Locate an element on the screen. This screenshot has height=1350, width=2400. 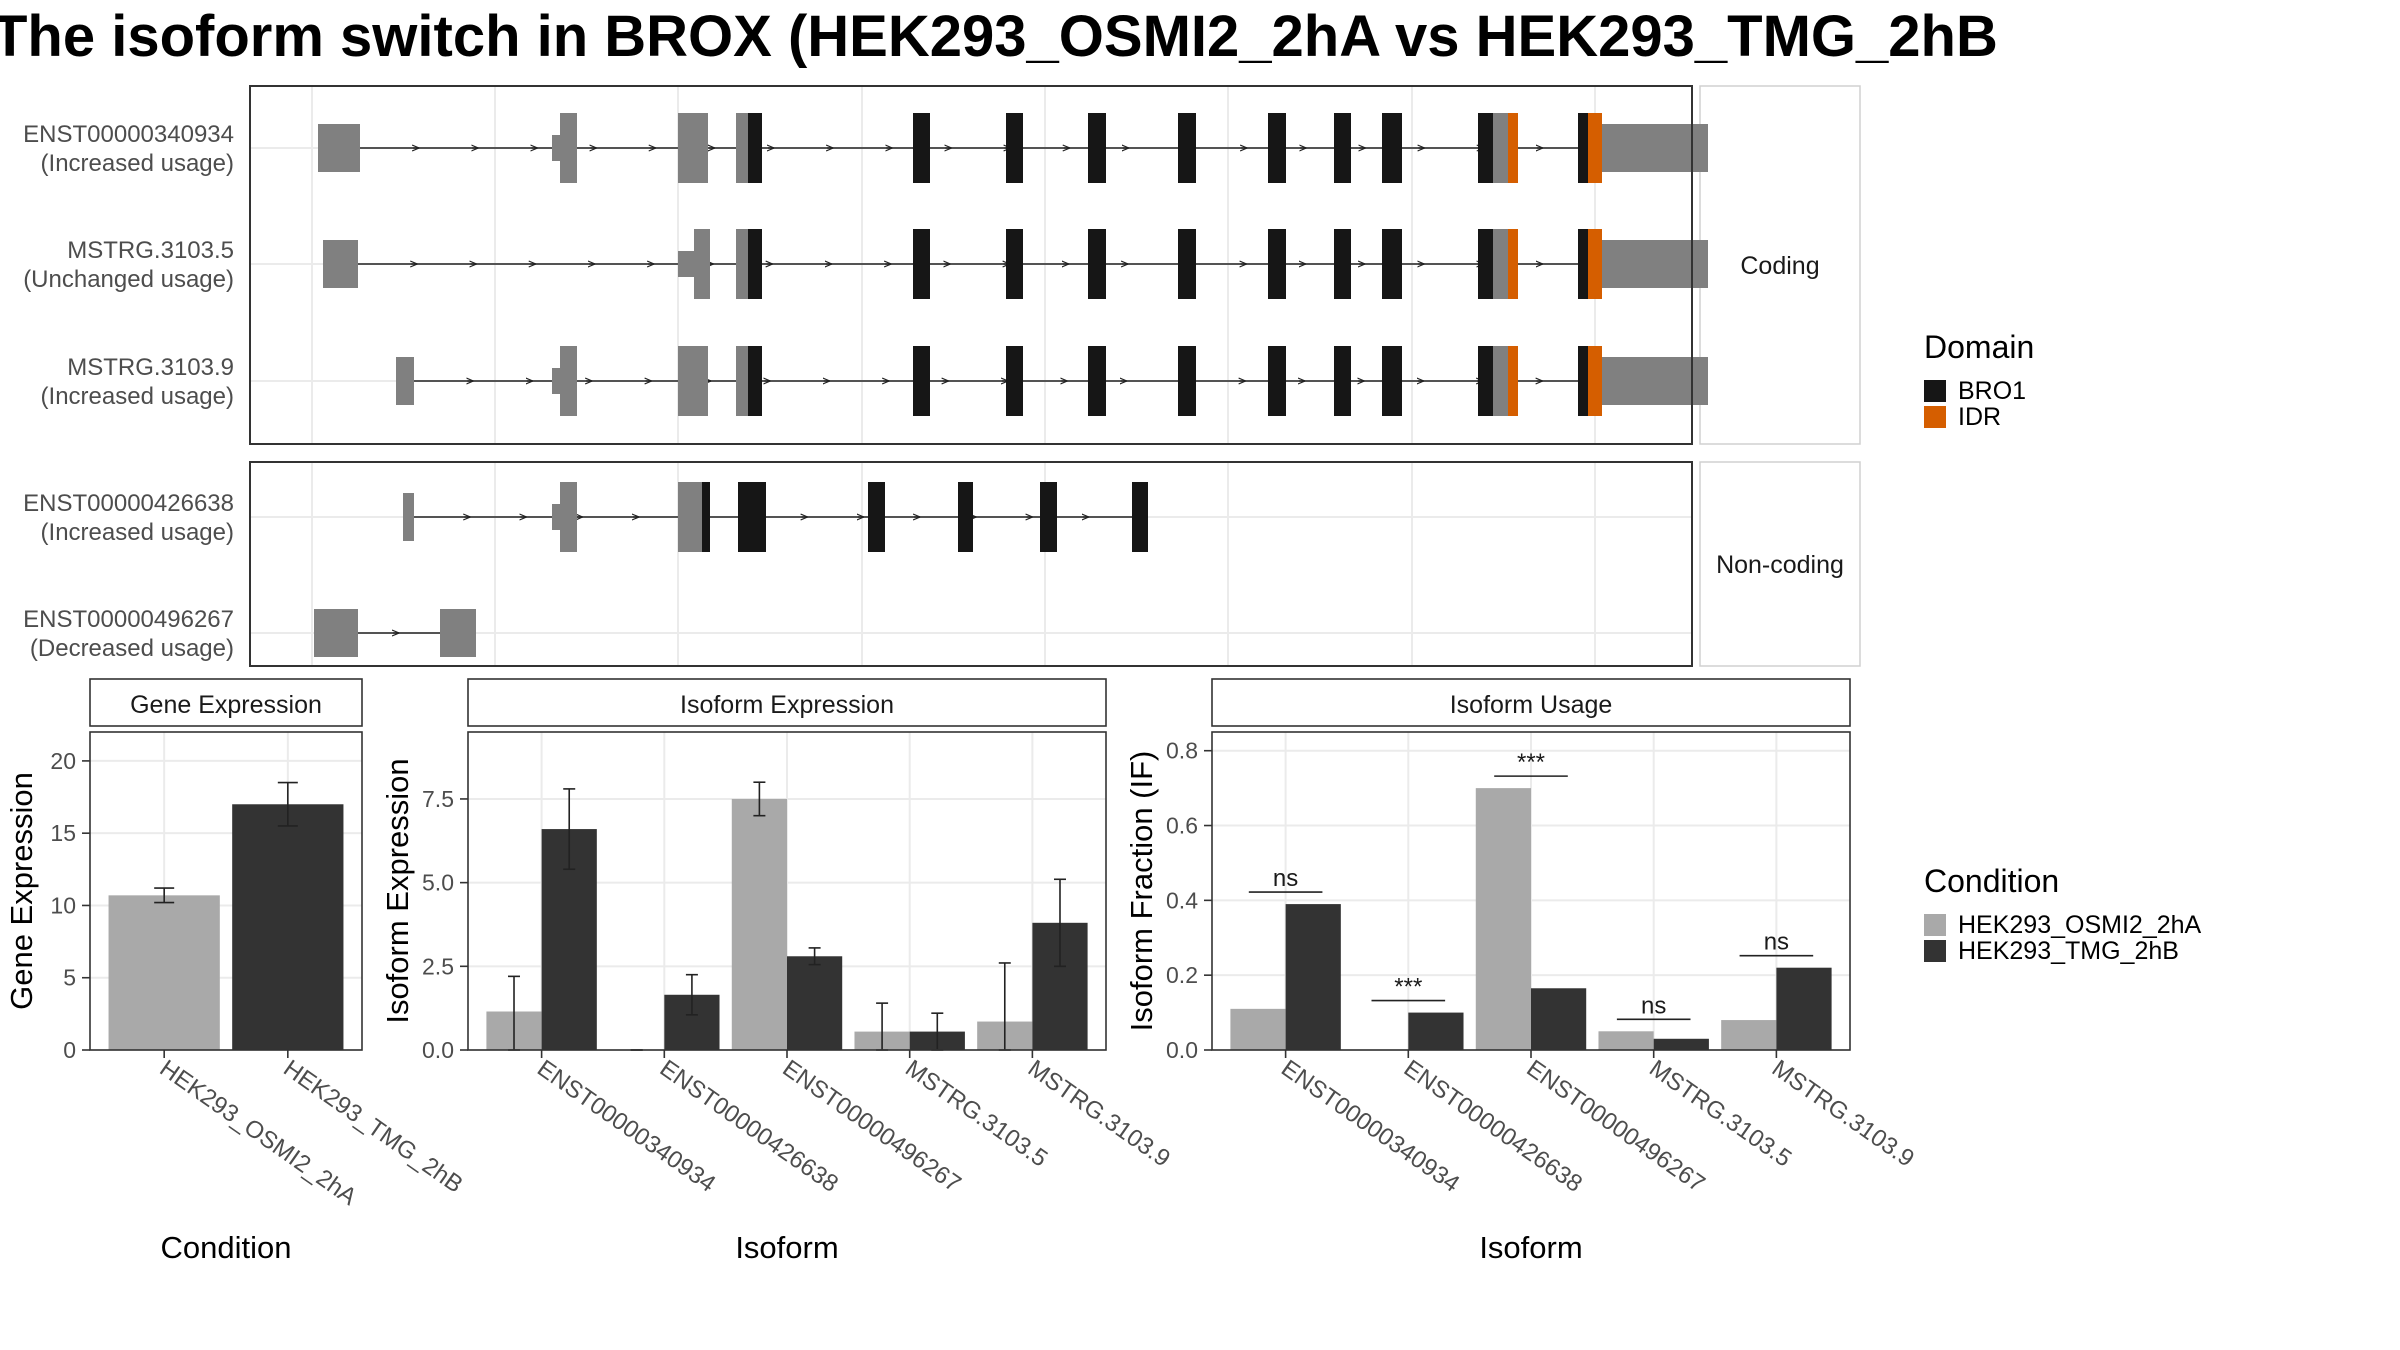
y-tick-label: 10 is located at coordinates (63, 905).